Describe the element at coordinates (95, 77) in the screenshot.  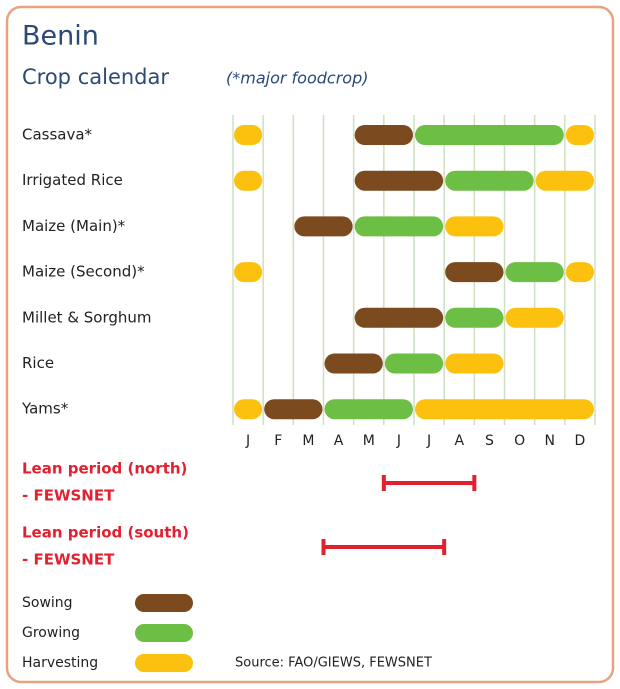
I see `subtitle: Crop calendar` at that location.